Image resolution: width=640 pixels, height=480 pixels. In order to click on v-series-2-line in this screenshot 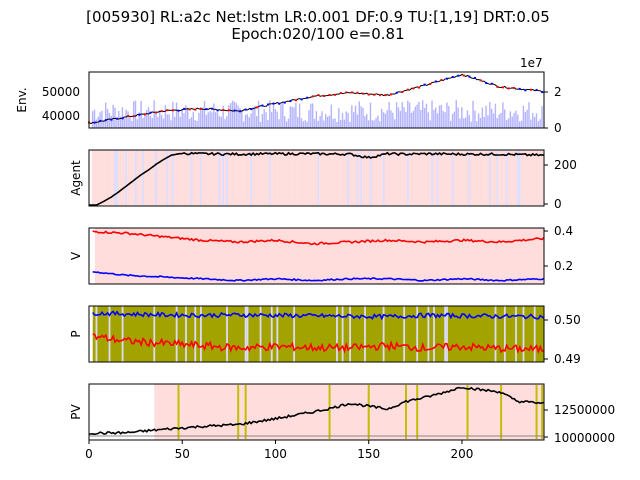, I will do `click(318, 276)`.